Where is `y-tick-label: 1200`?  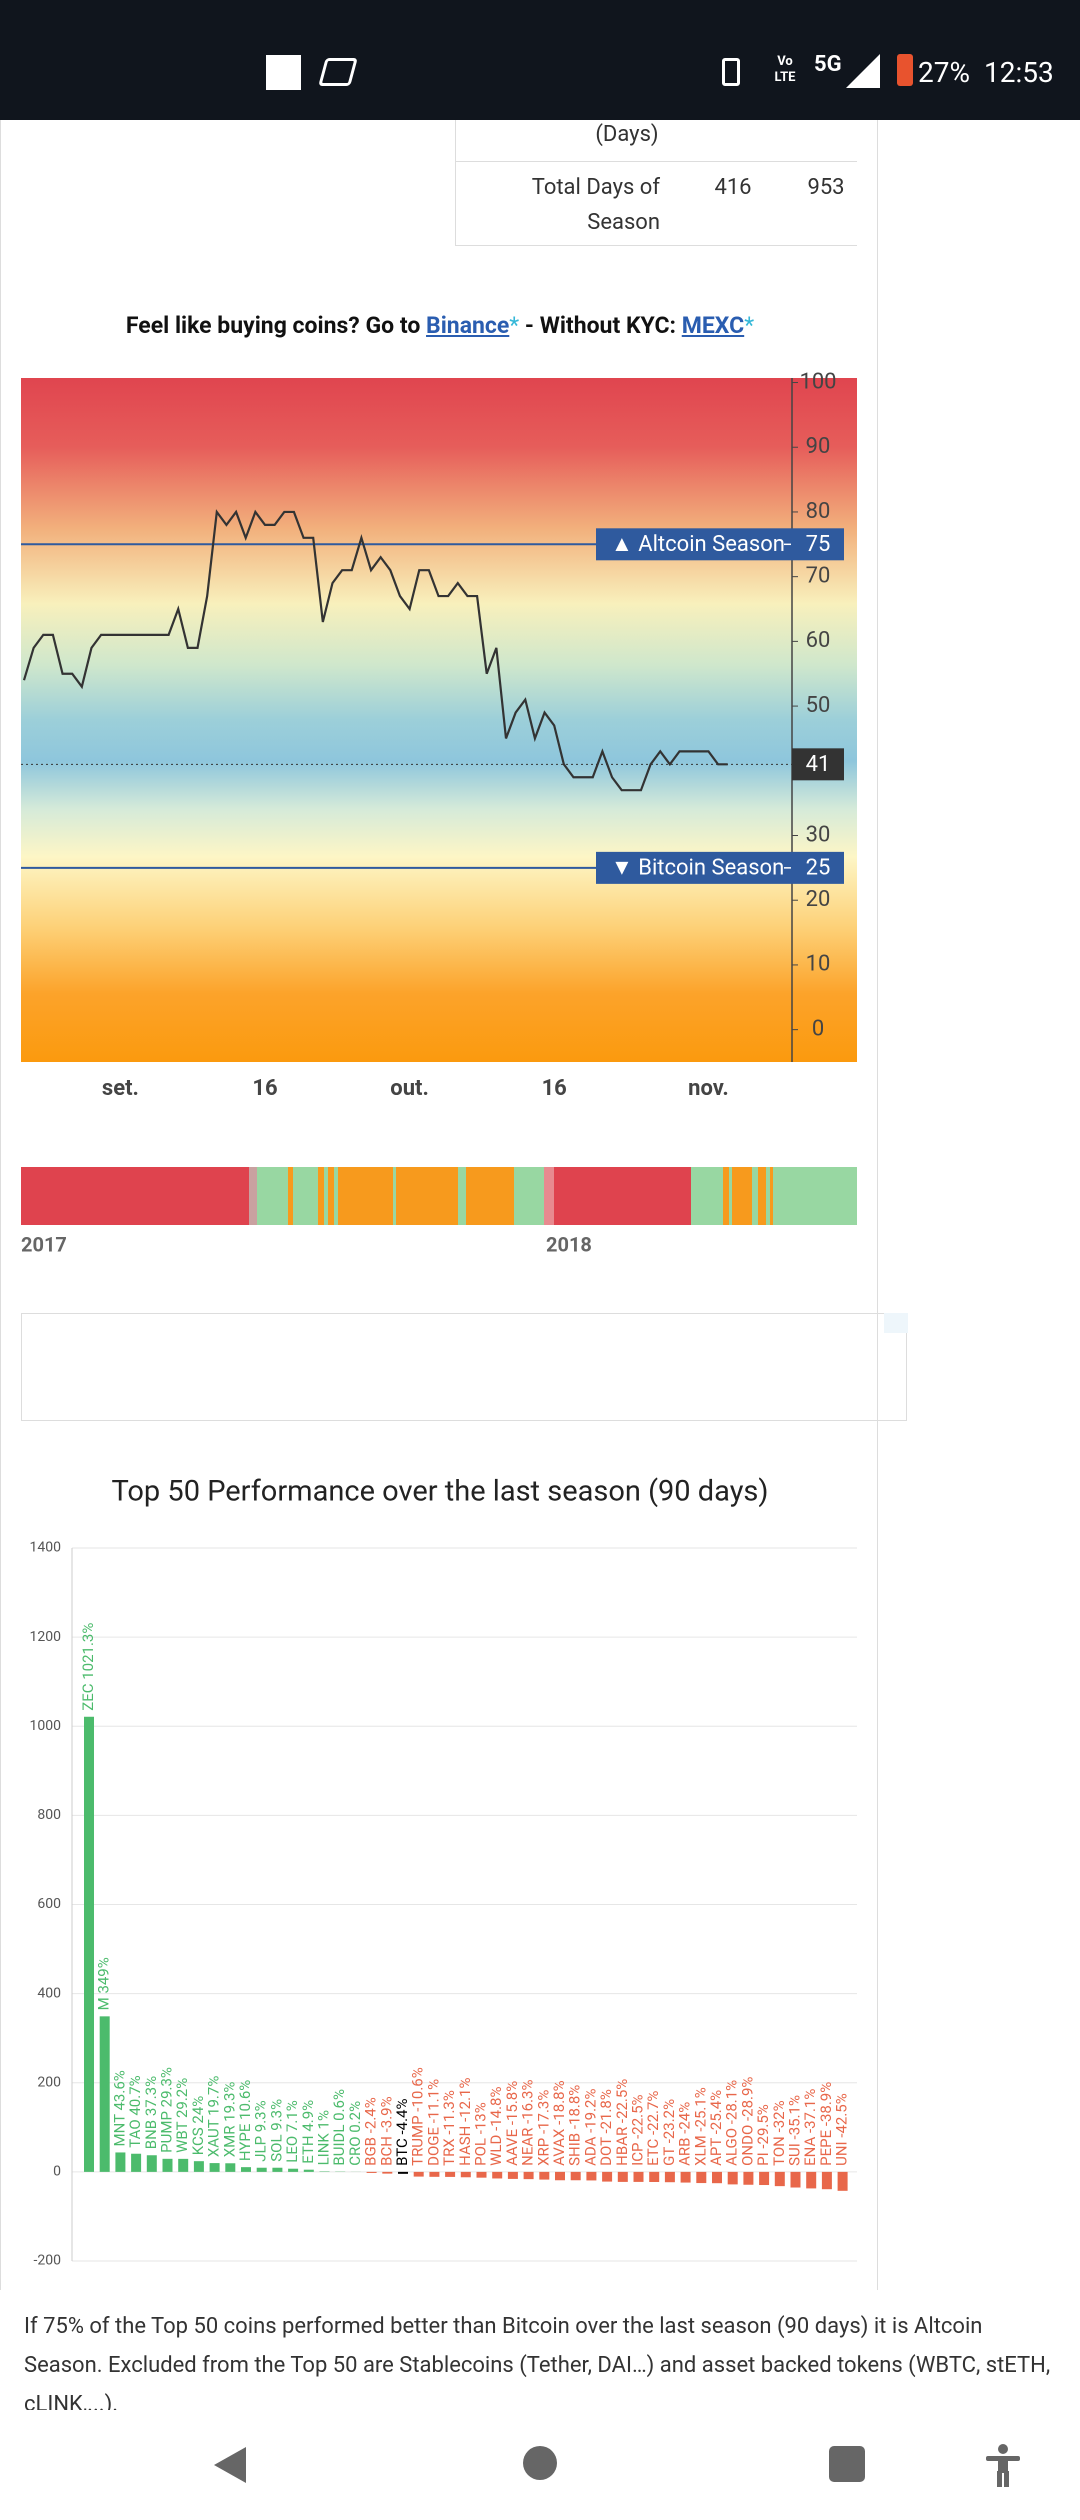
y-tick-label: 1200 is located at coordinates (46, 1637).